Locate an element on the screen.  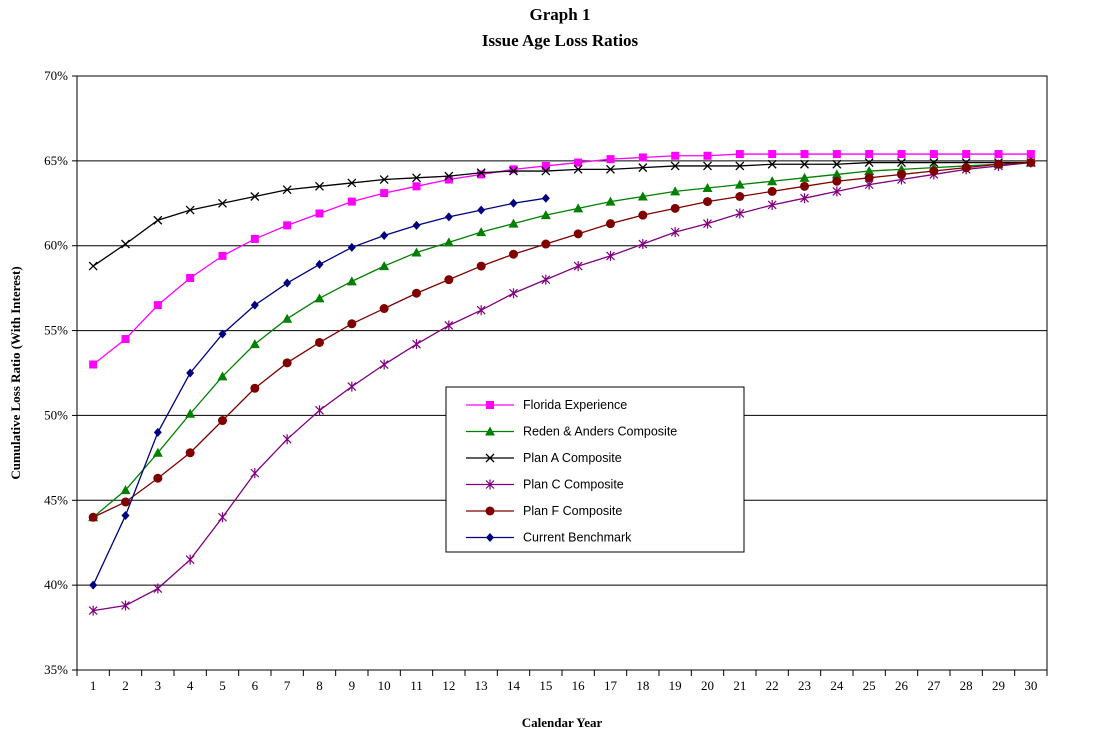
x-tick-label: 26 is located at coordinates (902, 685).